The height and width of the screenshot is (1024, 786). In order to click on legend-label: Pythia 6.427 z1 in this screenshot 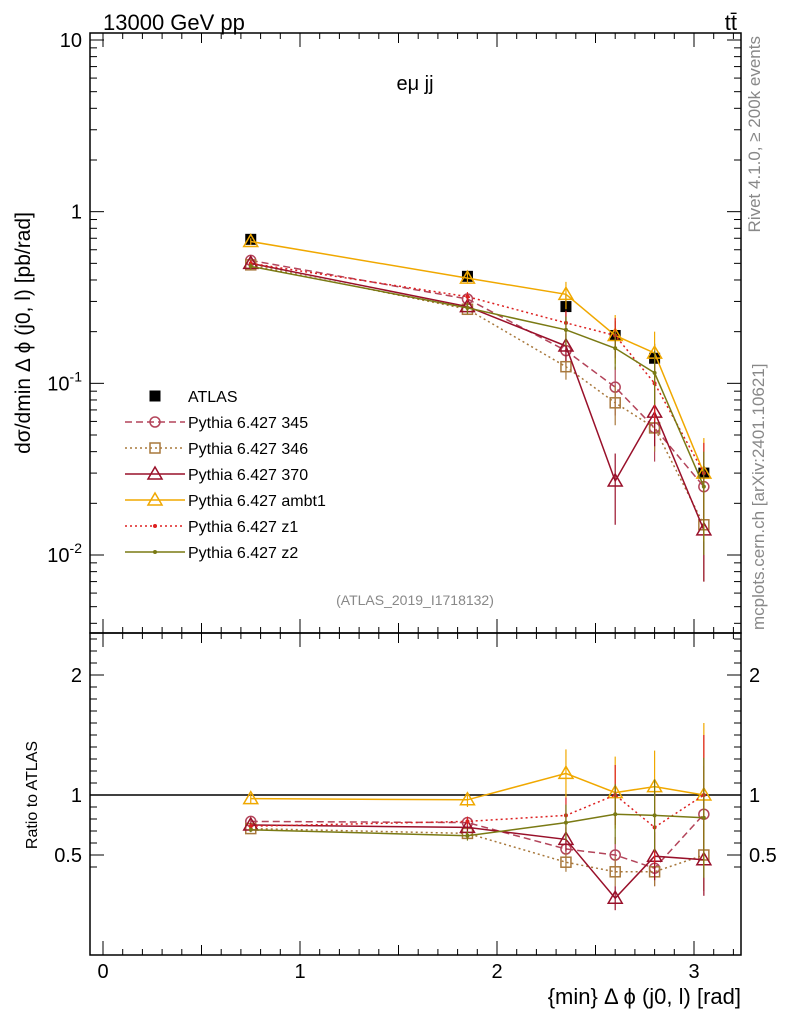, I will do `click(243, 527)`.